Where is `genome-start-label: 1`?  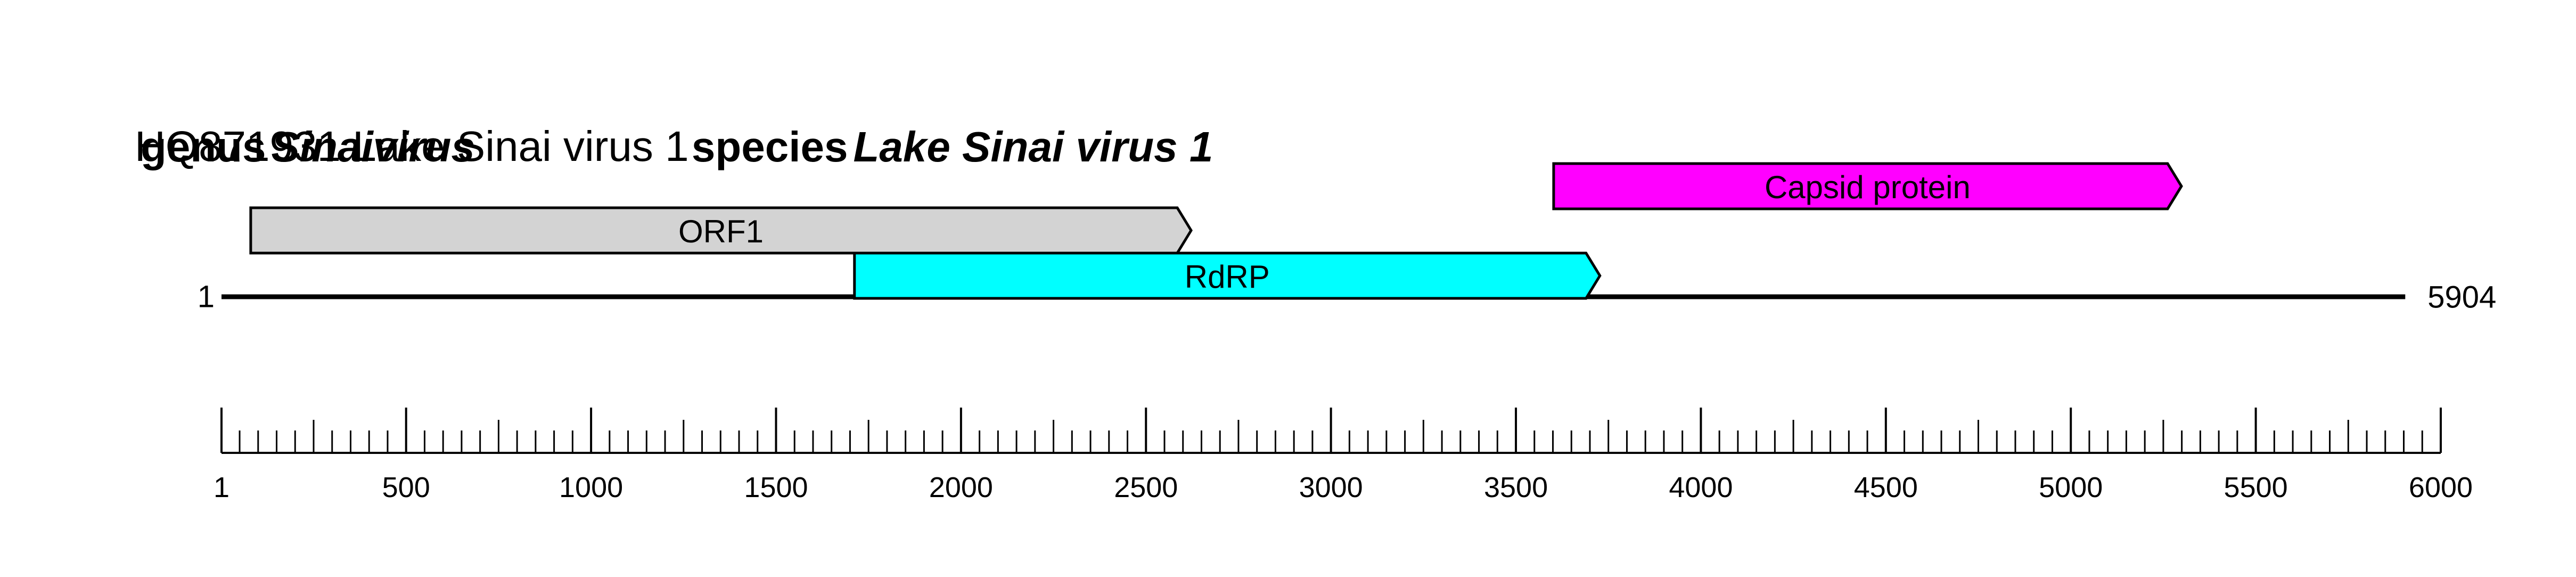 genome-start-label: 1 is located at coordinates (206, 297).